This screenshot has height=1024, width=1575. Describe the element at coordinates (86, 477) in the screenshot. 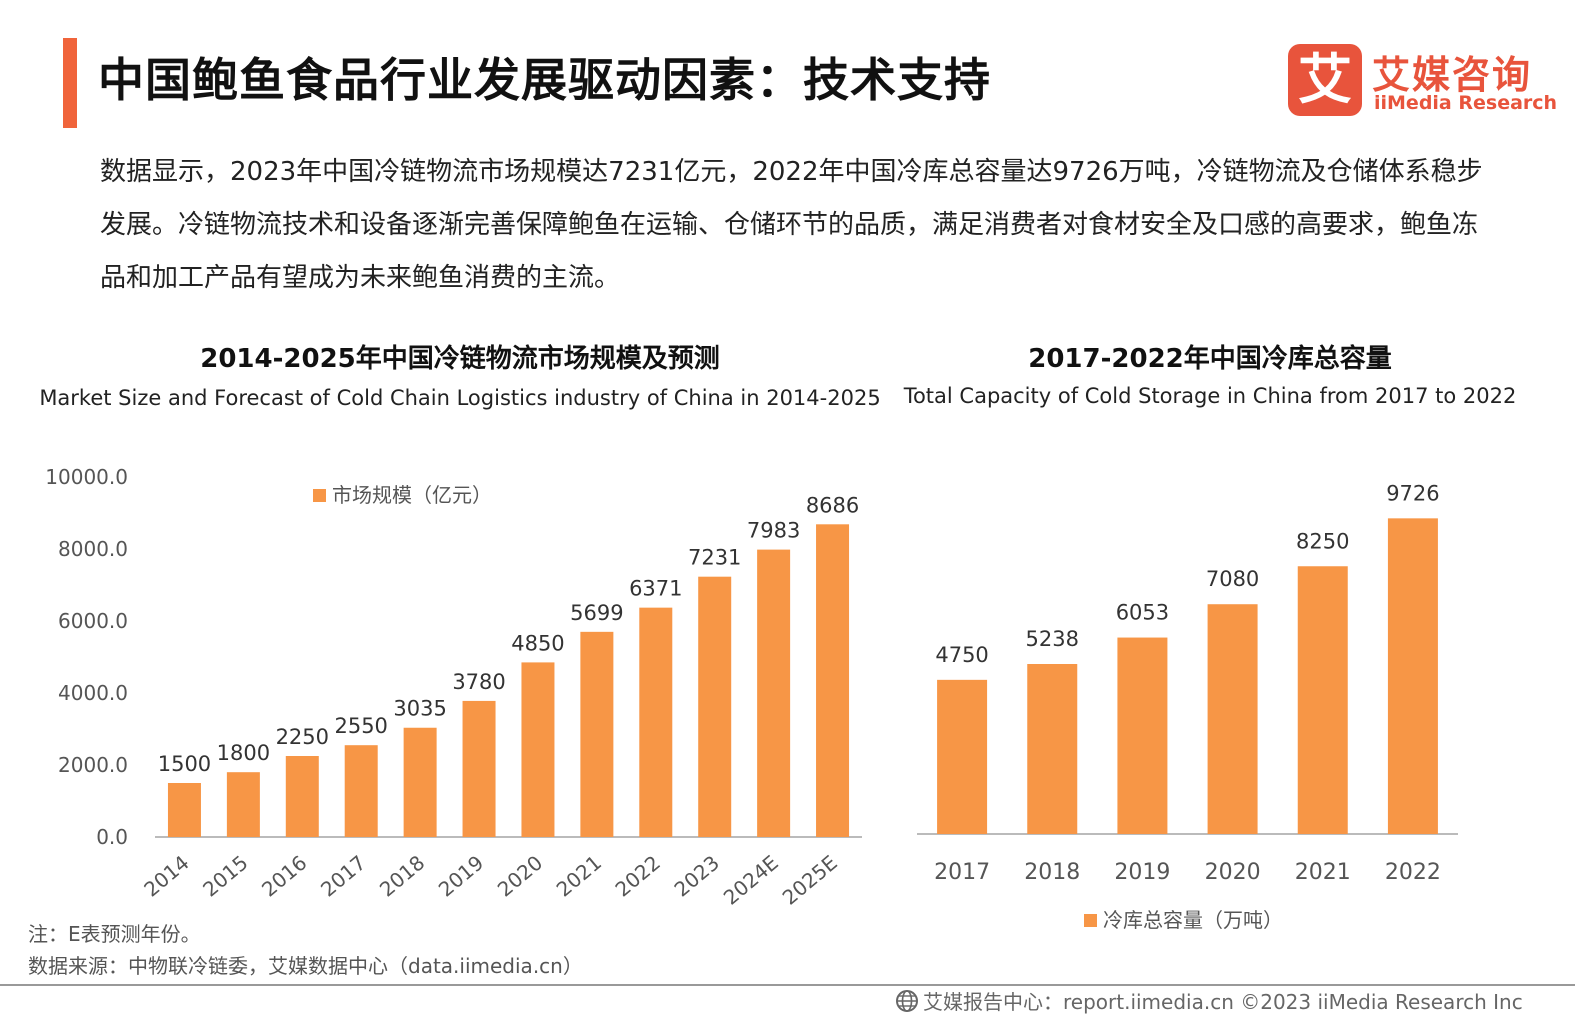

I see `chart1-ytick: 10000.0` at that location.